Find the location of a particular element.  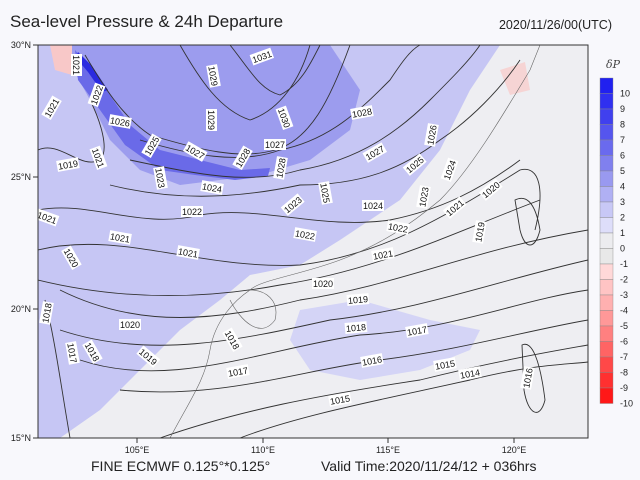

svg-text: 1025 is located at coordinates (324, 192).